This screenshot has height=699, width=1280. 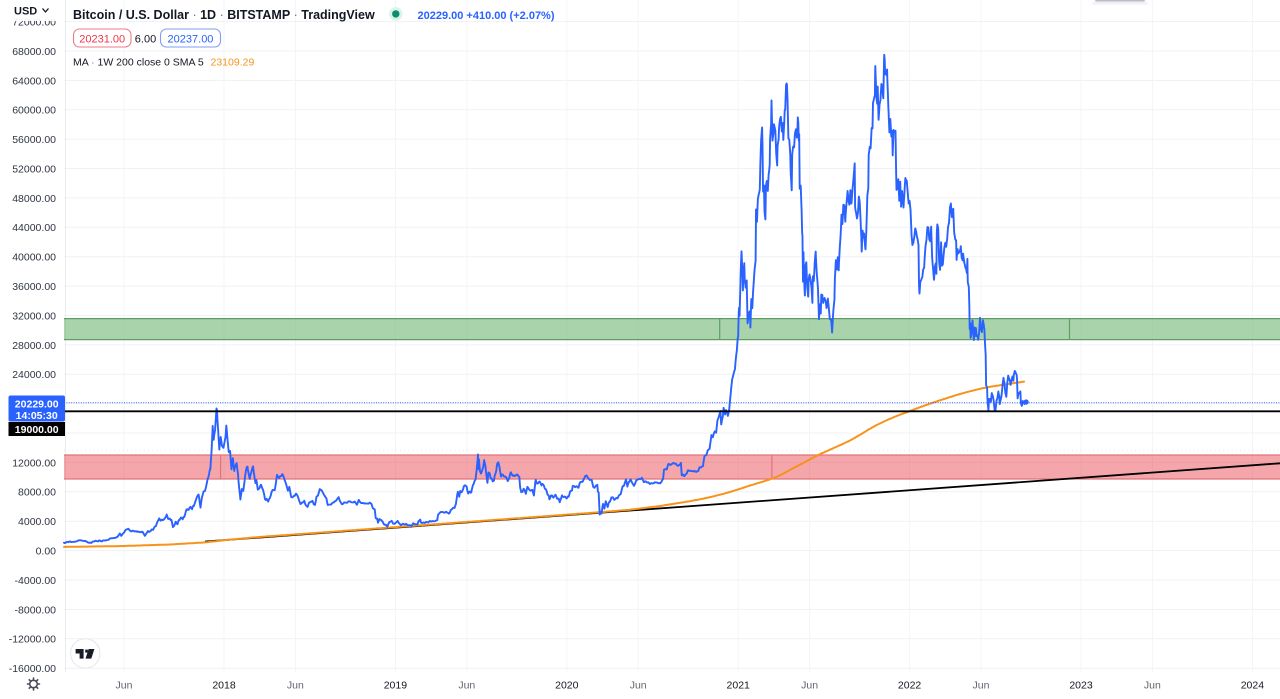 I want to click on svg-text: -4000.00, so click(x=36, y=581).